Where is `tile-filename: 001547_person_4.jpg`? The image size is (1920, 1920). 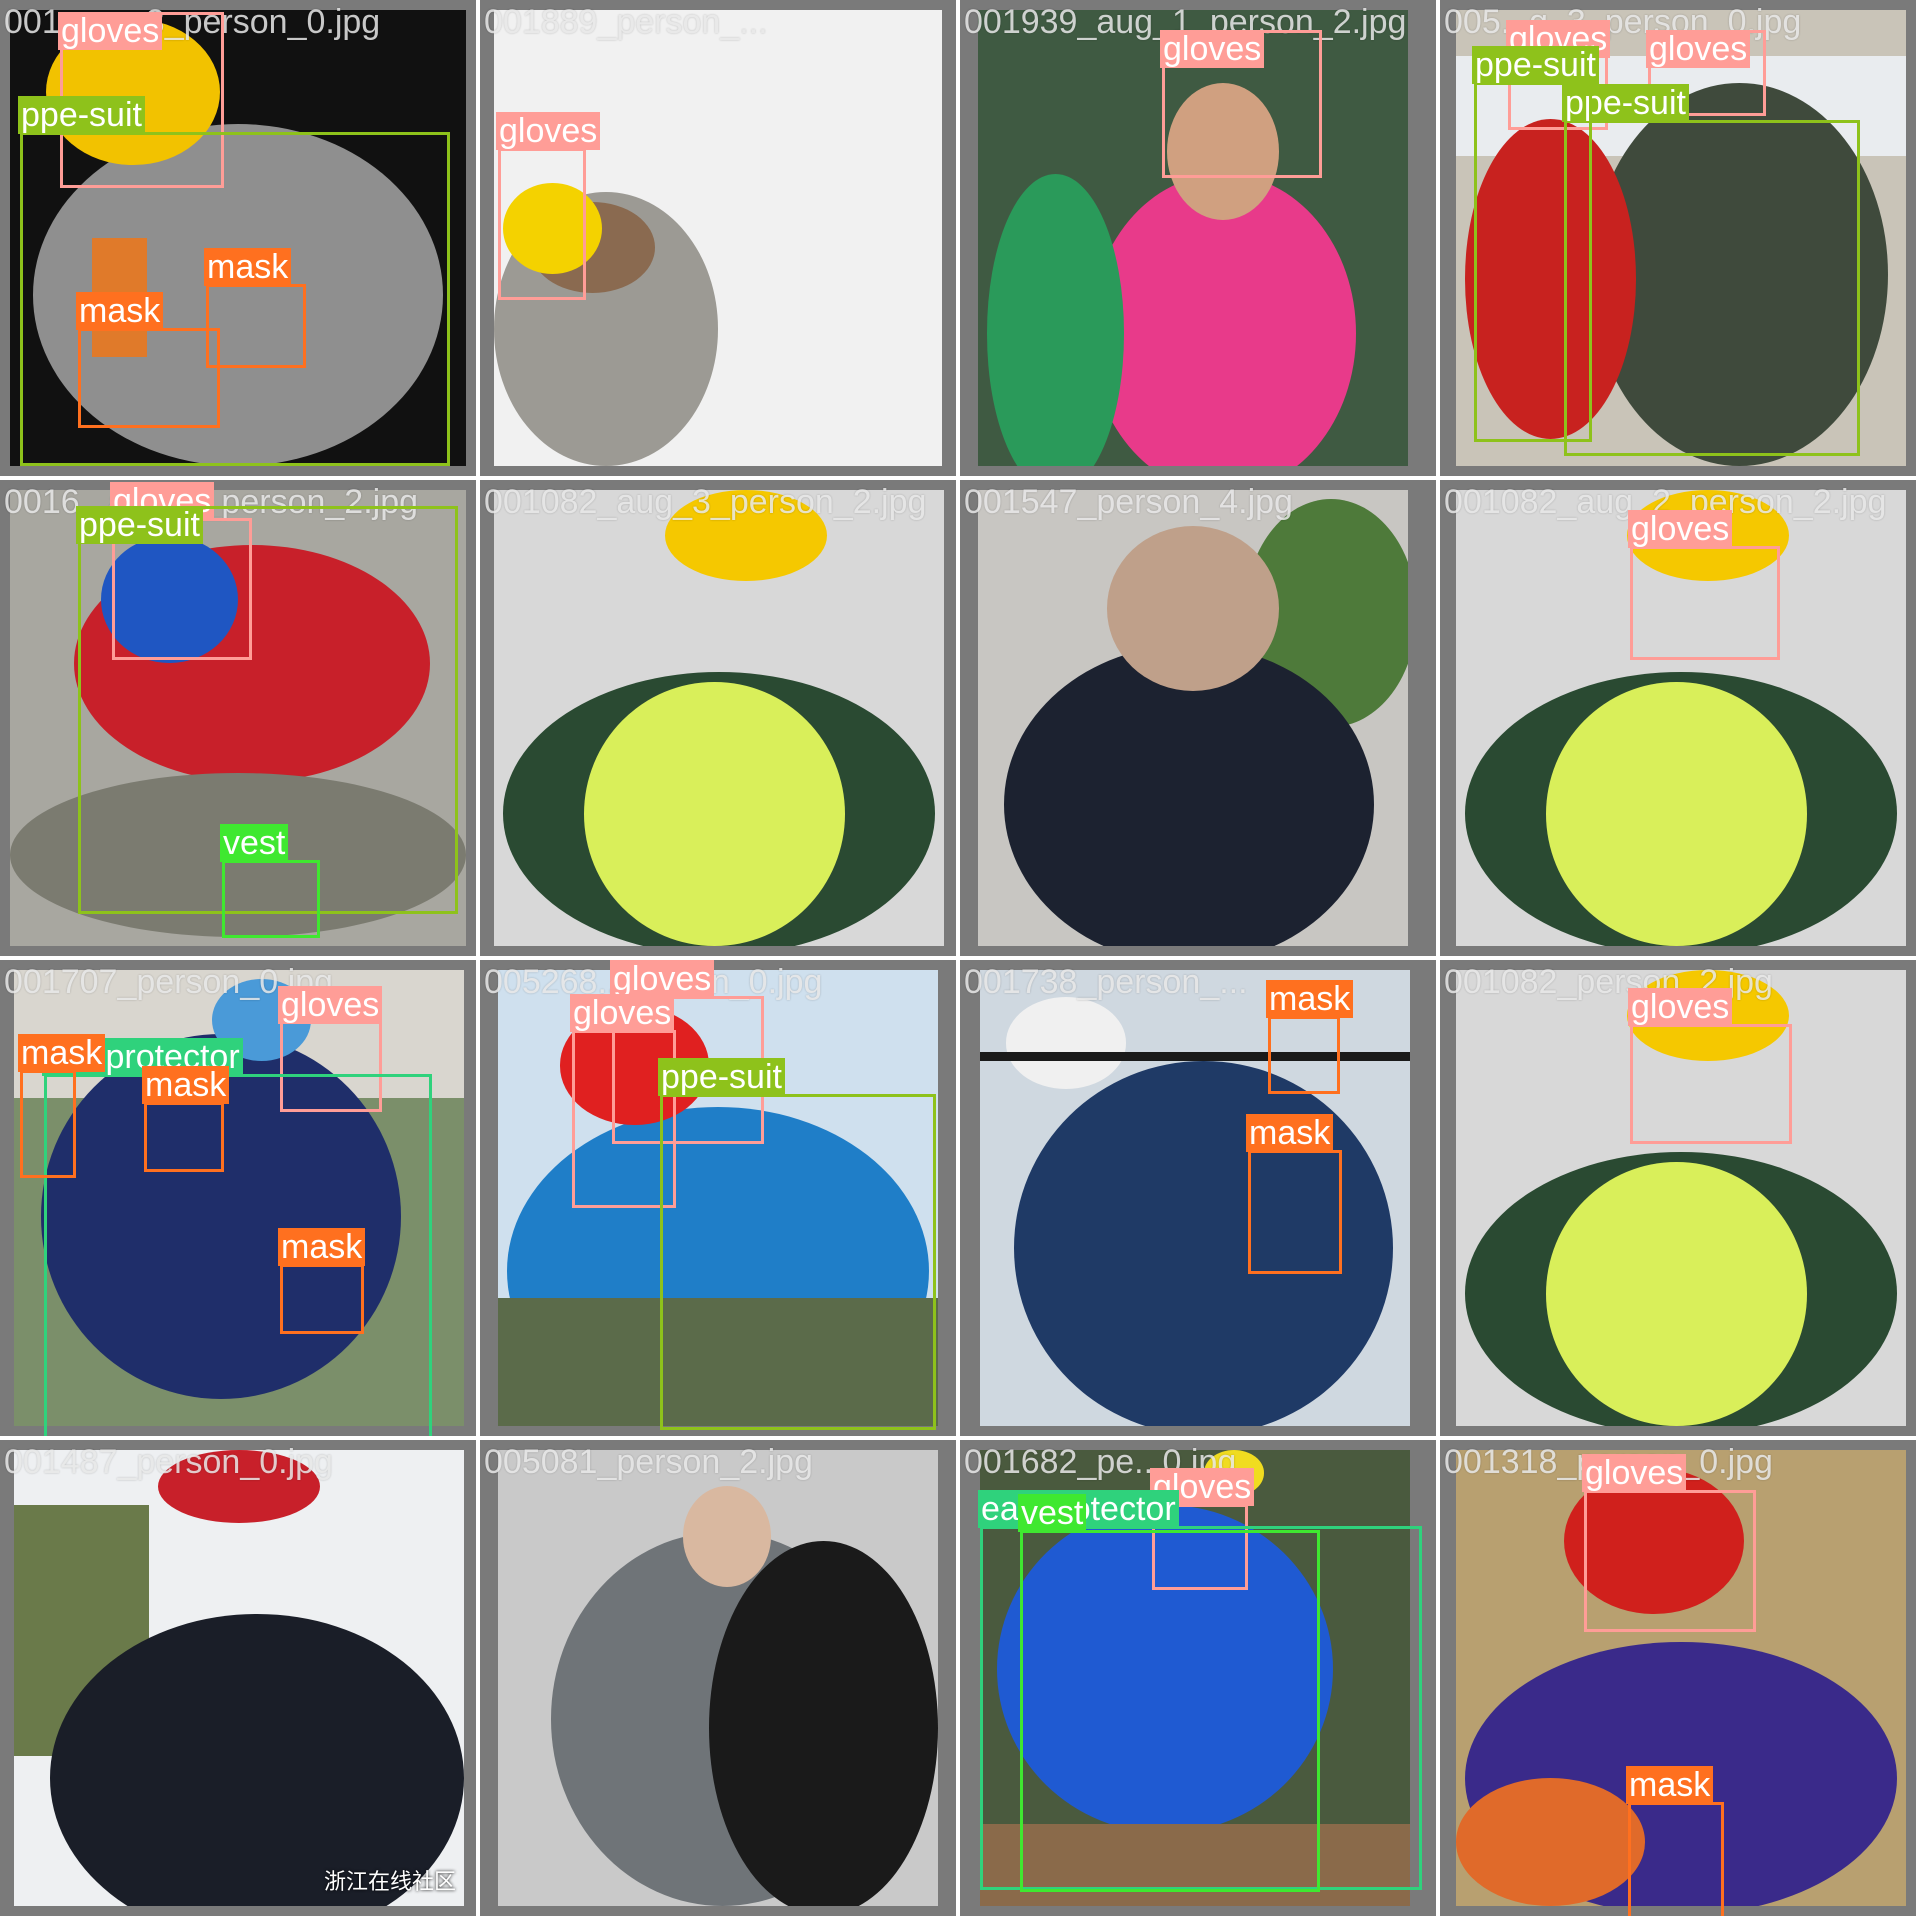 tile-filename: 001547_person_4.jpg is located at coordinates (1128, 502).